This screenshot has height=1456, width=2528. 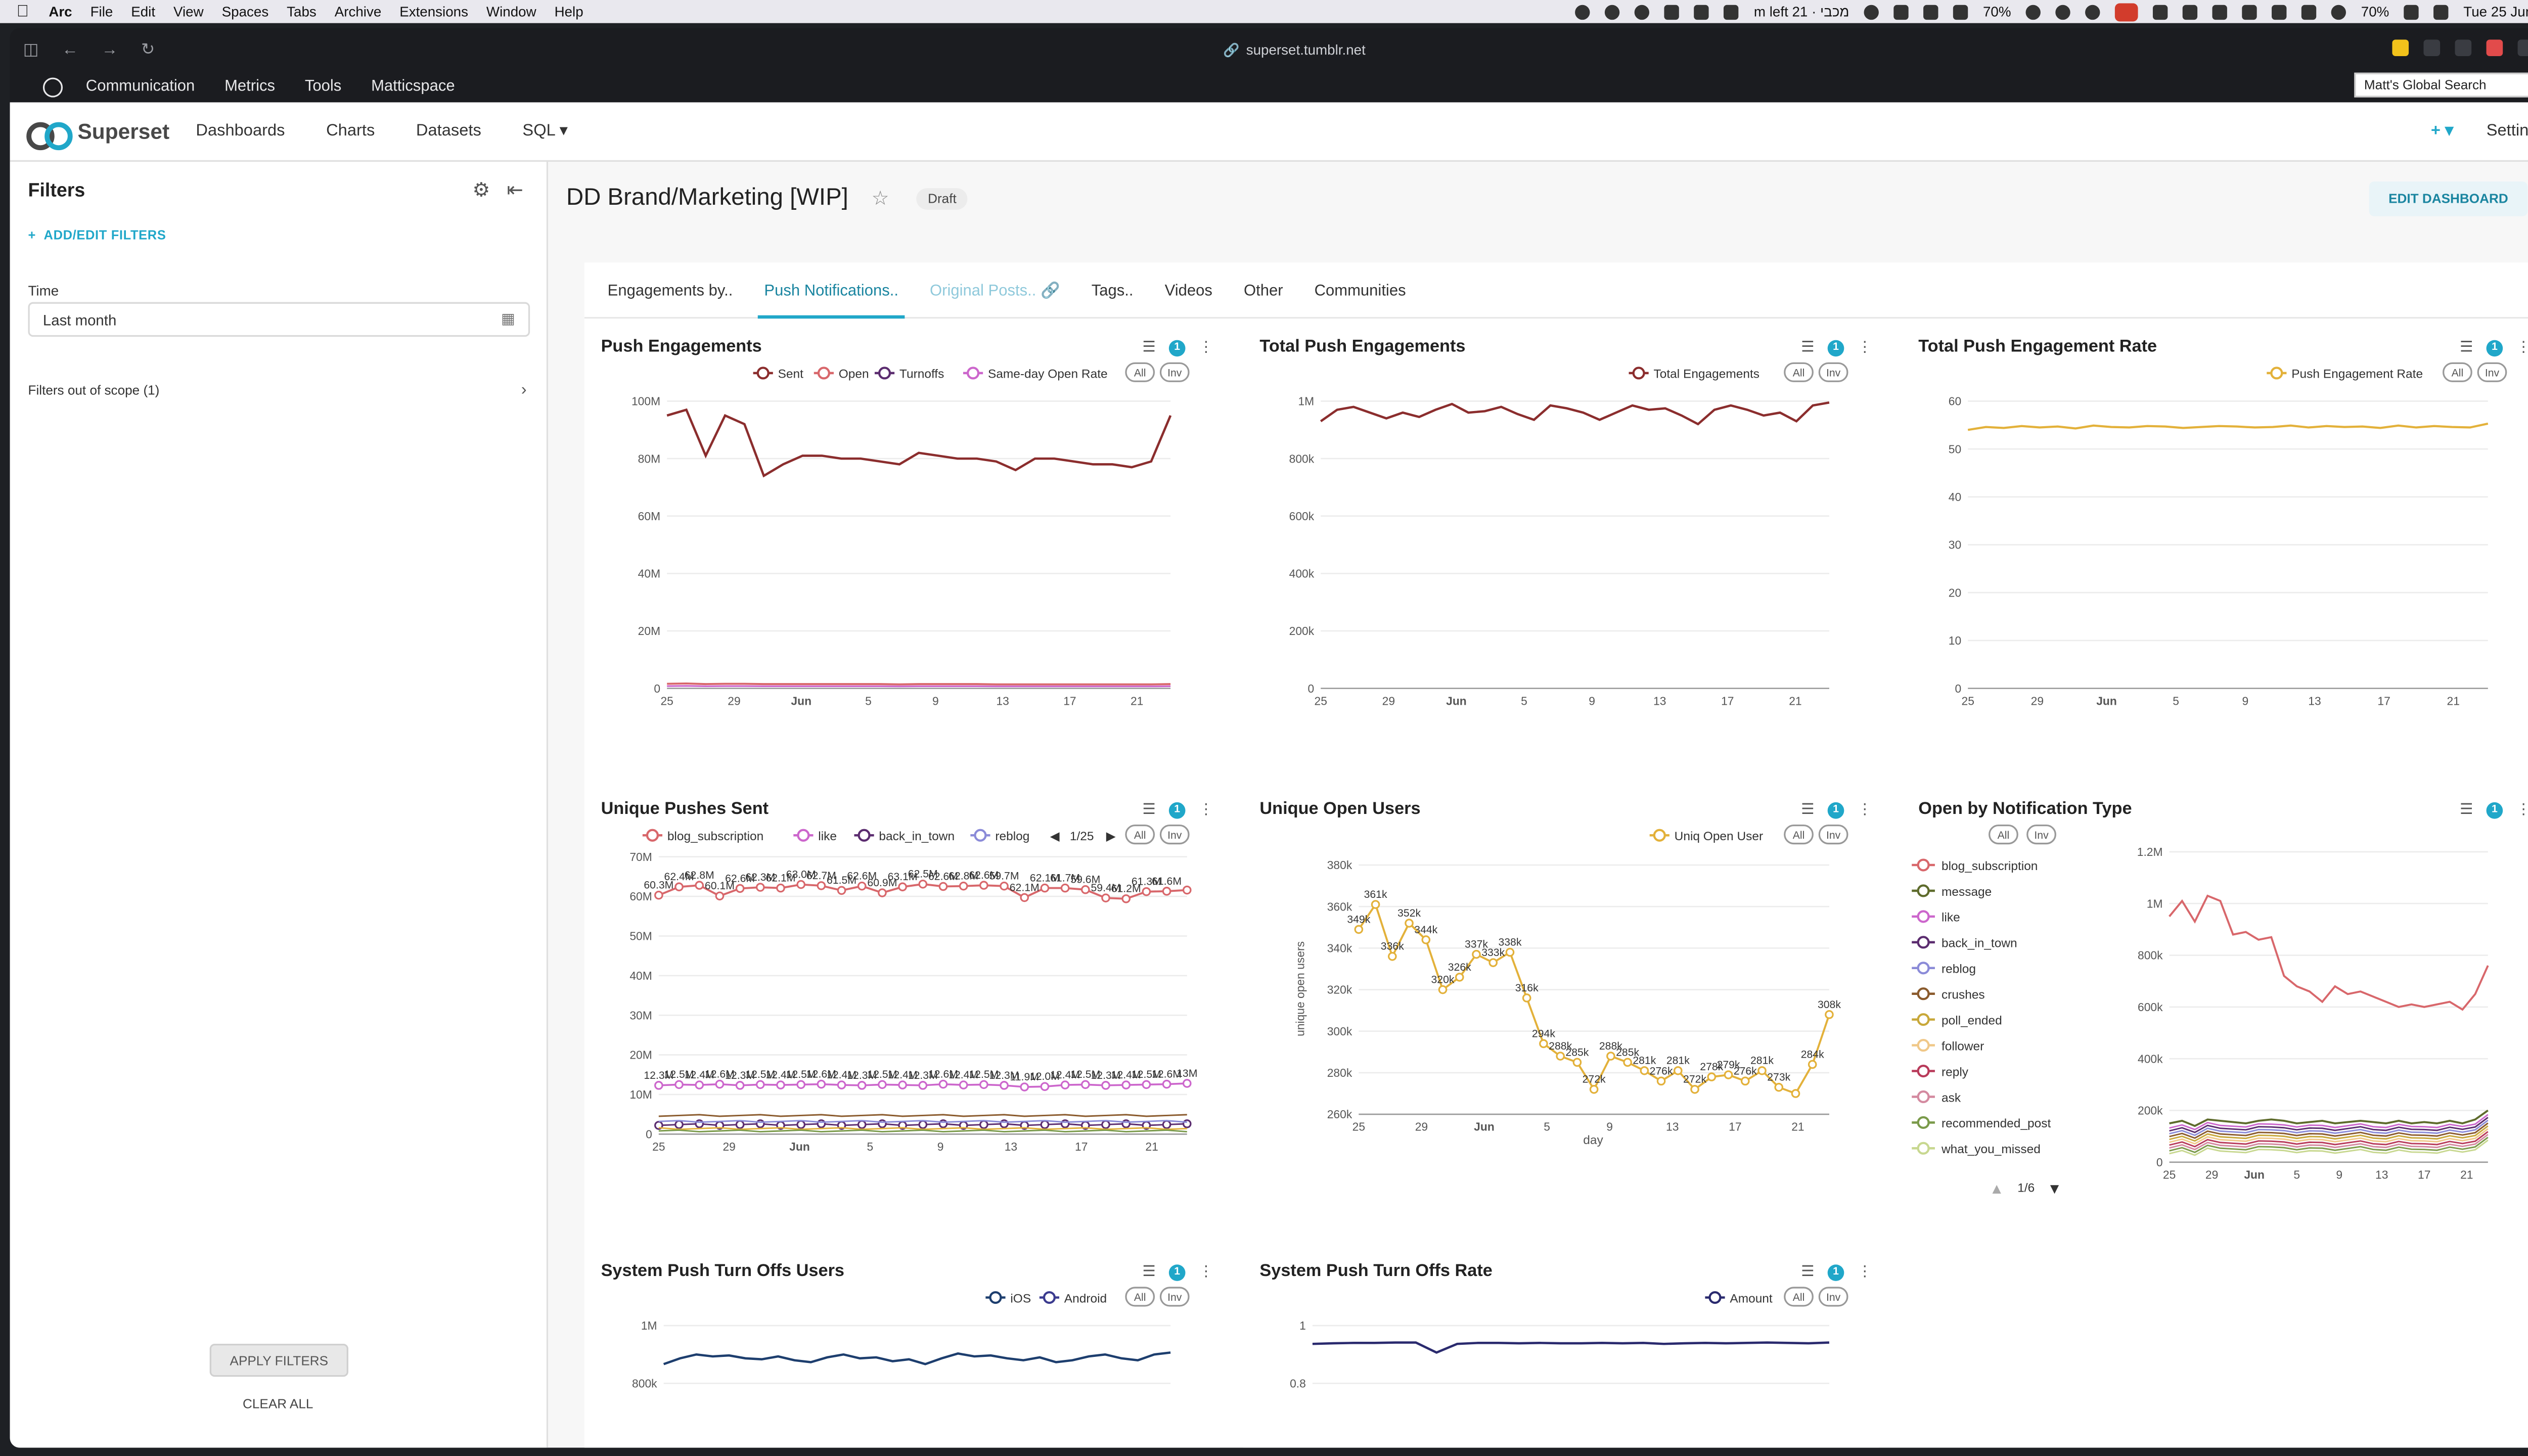 I want to click on collapse-icon: ⇤, so click(x=516, y=190).